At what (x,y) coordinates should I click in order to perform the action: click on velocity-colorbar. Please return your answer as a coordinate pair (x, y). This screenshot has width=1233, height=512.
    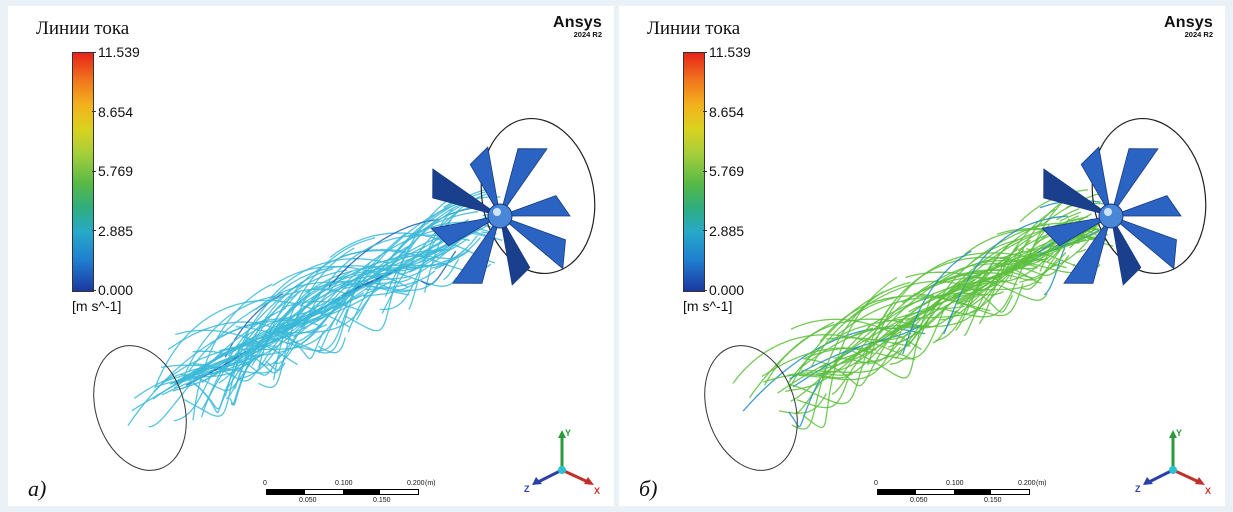
    Looking at the image, I should click on (83, 172).